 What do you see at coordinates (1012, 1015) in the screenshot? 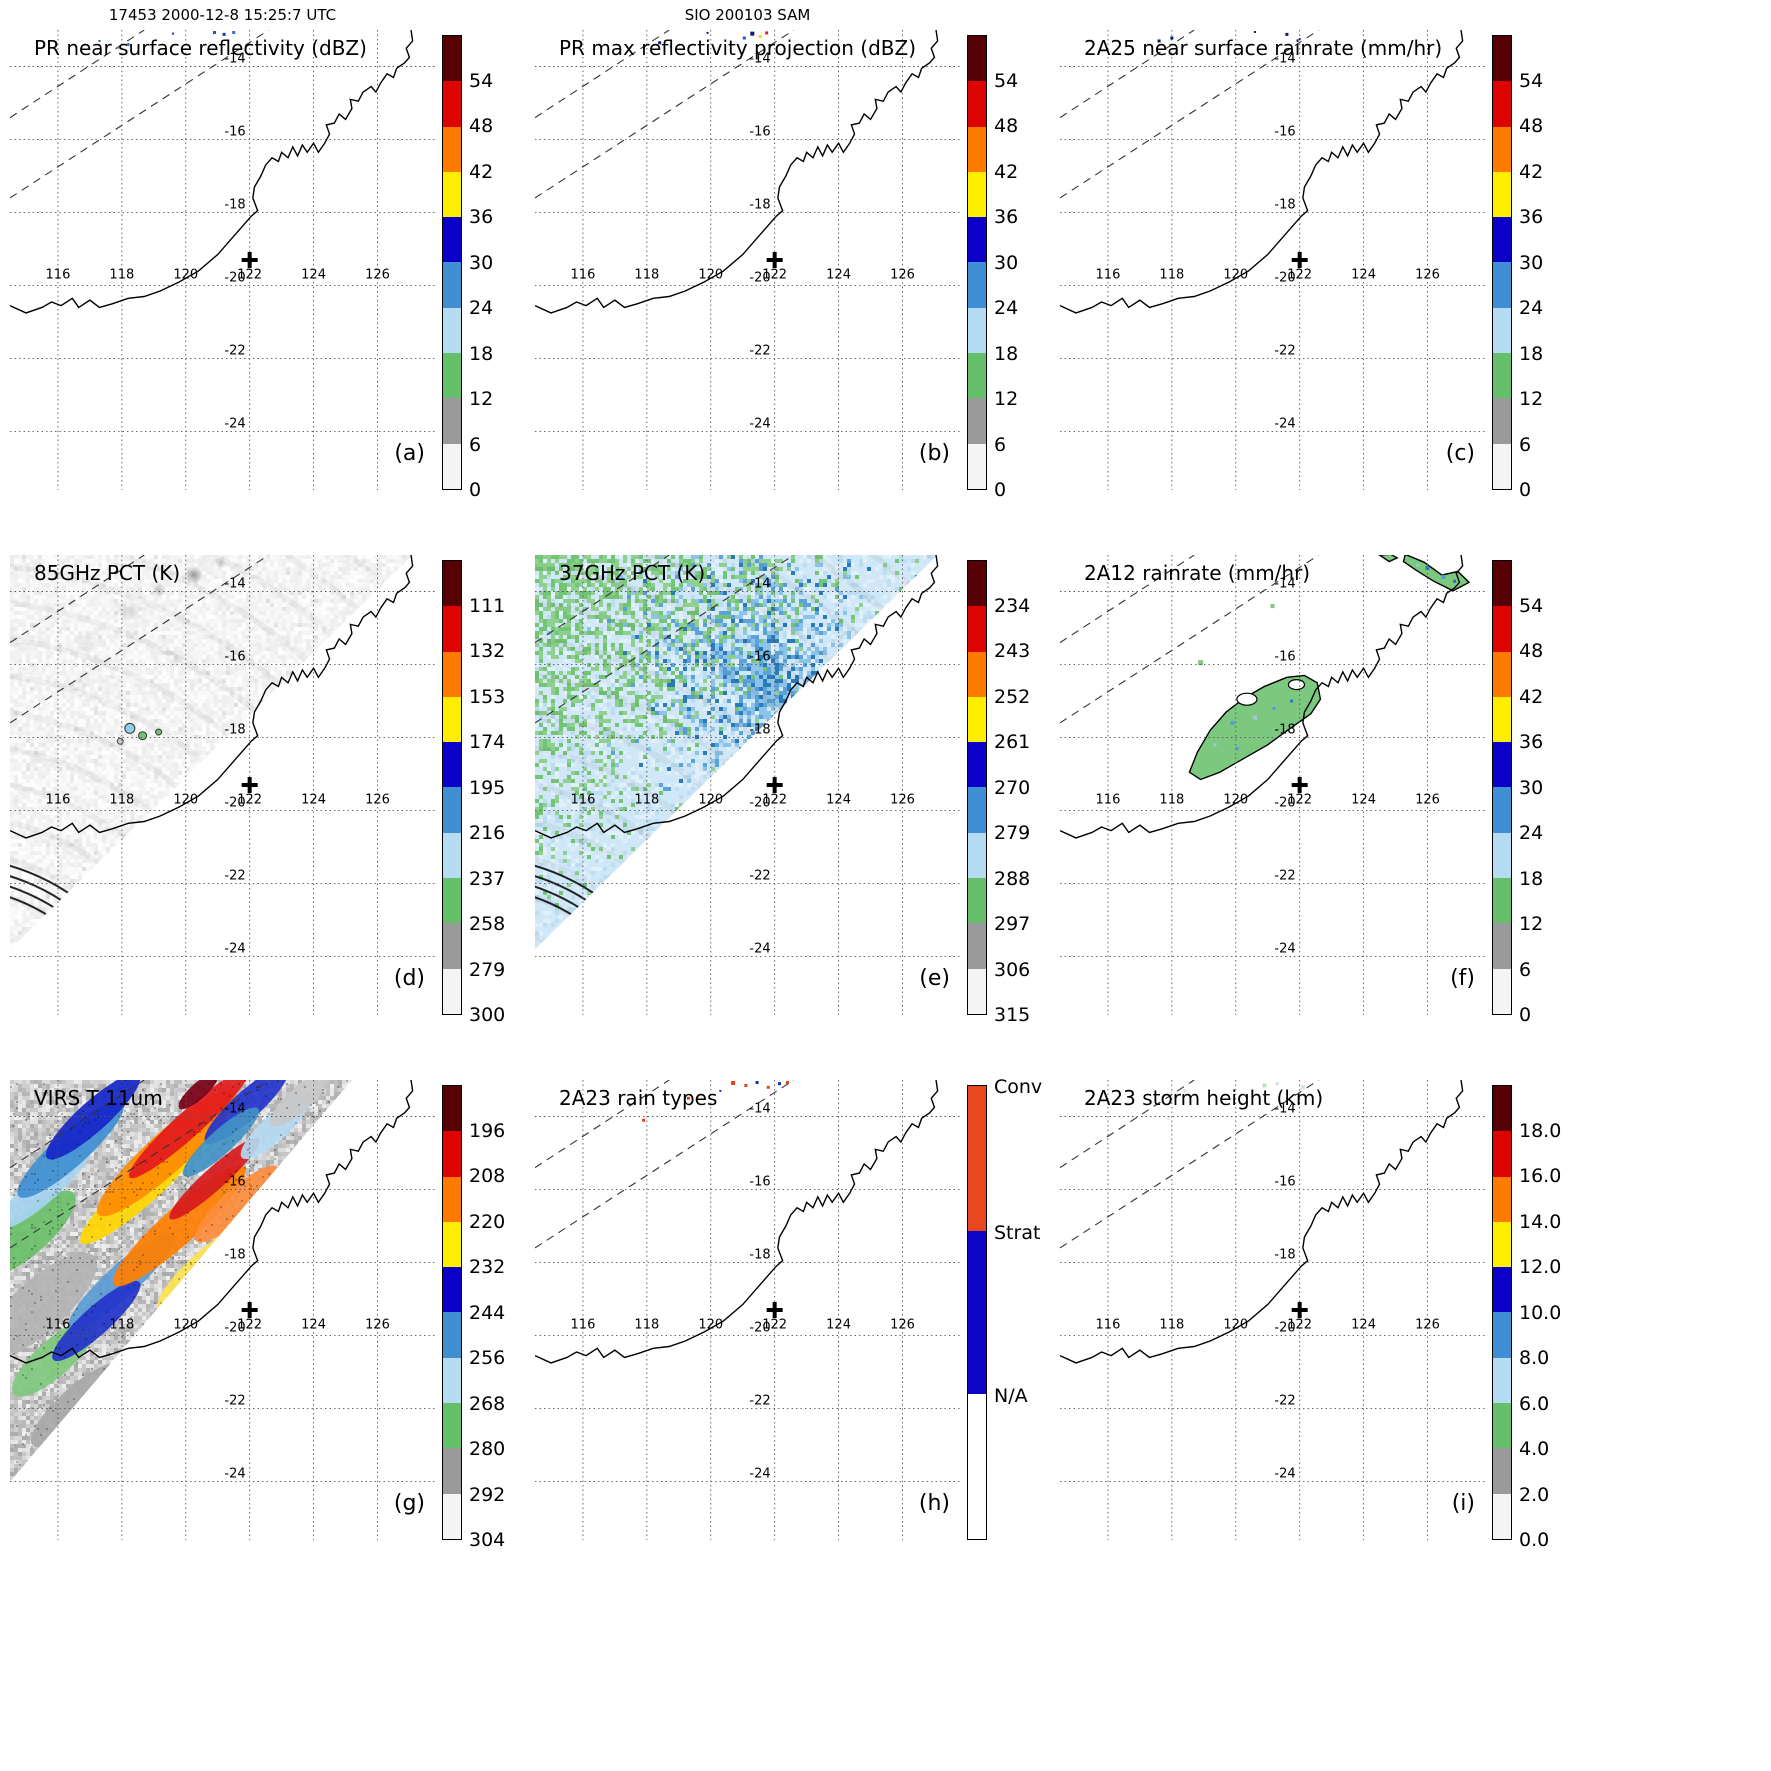
I see `colorbar-tick: 315` at bounding box center [1012, 1015].